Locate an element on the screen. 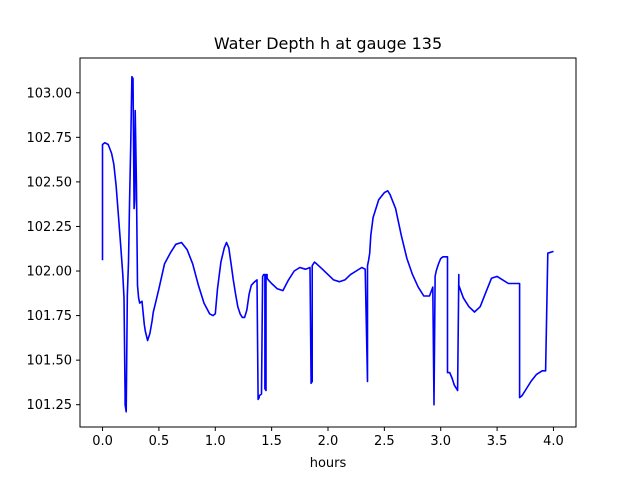 Image resolution: width=640 pixels, height=480 pixels. y-tick-label: 102.25 is located at coordinates (50, 227).